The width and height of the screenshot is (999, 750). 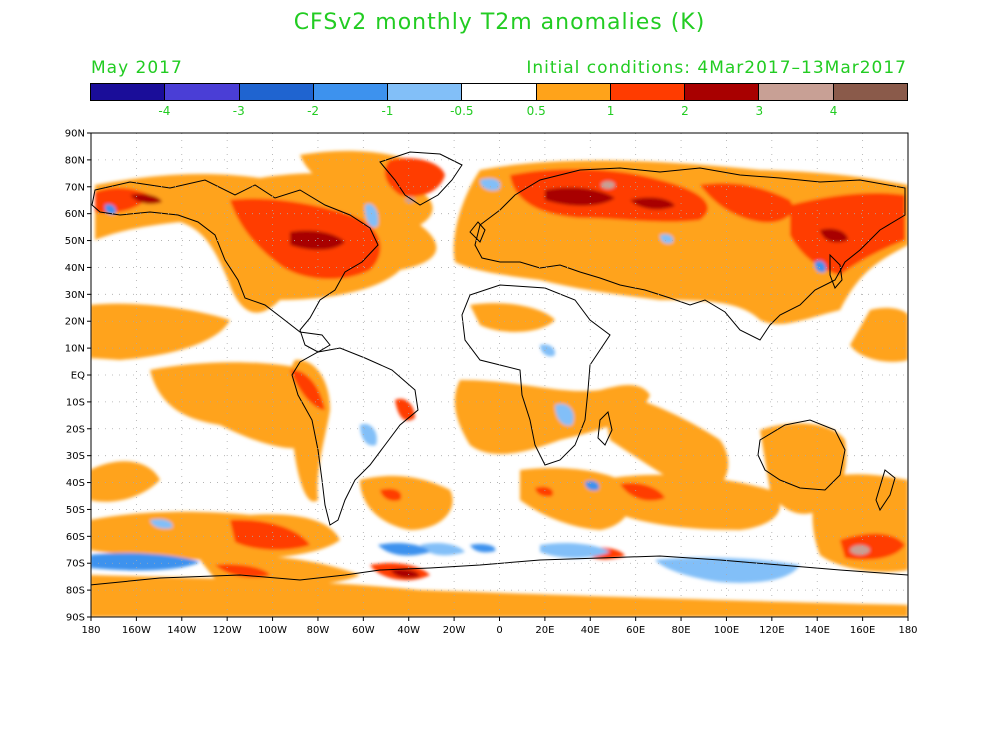 I want to click on latitude-label: 60S, so click(x=75, y=537).